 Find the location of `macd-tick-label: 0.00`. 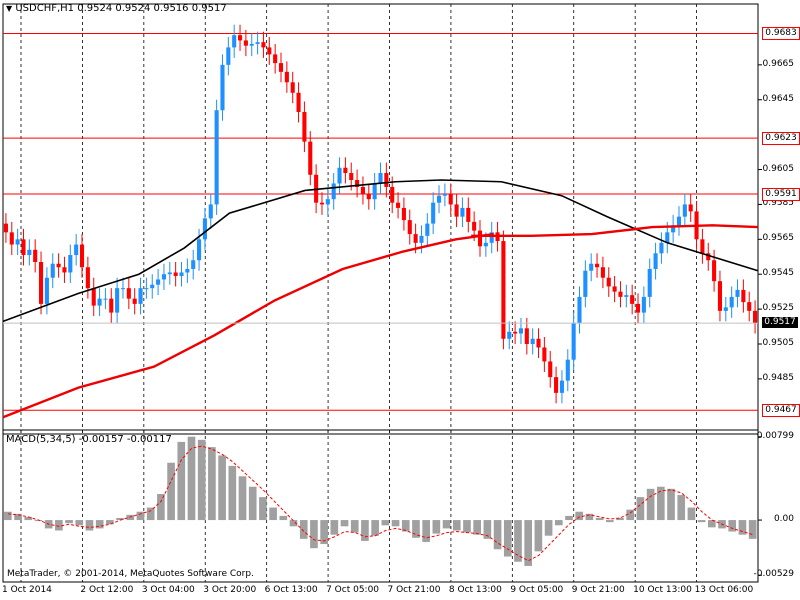

macd-tick-label: 0.00 is located at coordinates (783, 519).